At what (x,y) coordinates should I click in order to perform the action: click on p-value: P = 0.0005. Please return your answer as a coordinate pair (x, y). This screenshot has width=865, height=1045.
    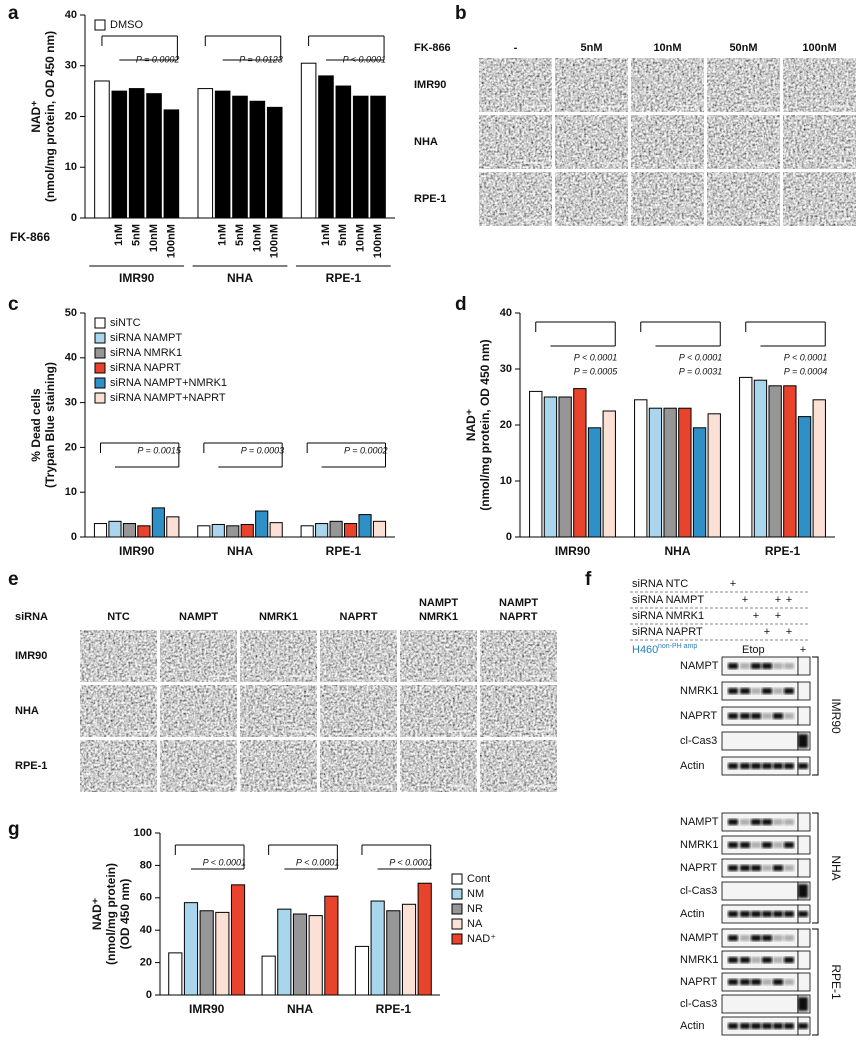
    Looking at the image, I should click on (596, 371).